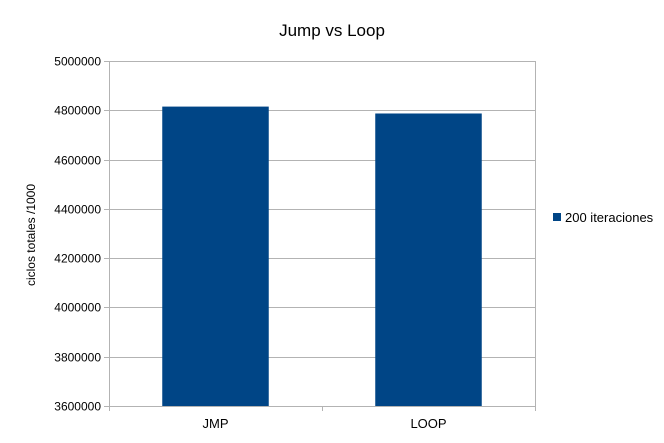 The height and width of the screenshot is (443, 664). Describe the element at coordinates (77, 407) in the screenshot. I see `y-tick-label: 3600000` at that location.